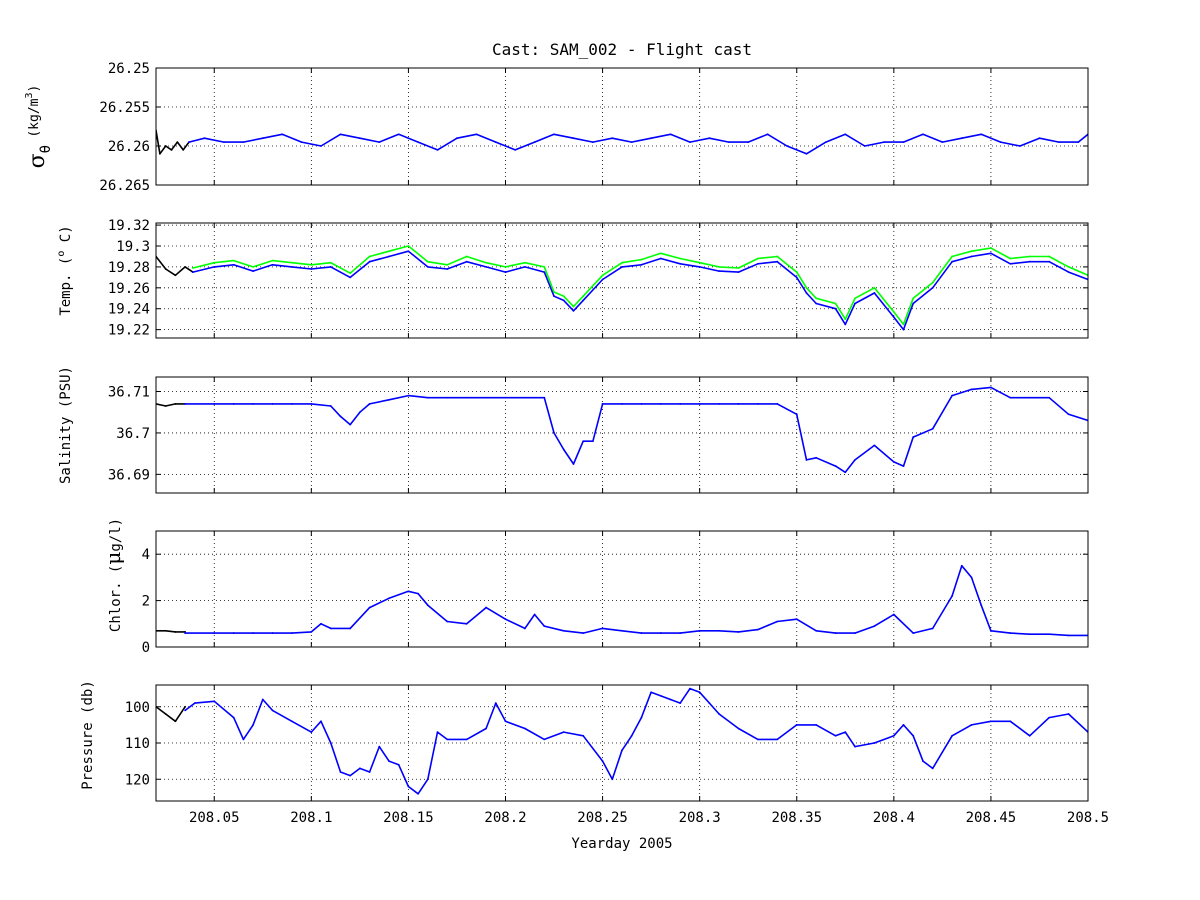  What do you see at coordinates (61, 254) in the screenshot?
I see `panel-temperature-ylabel-sup: o` at bounding box center [61, 254].